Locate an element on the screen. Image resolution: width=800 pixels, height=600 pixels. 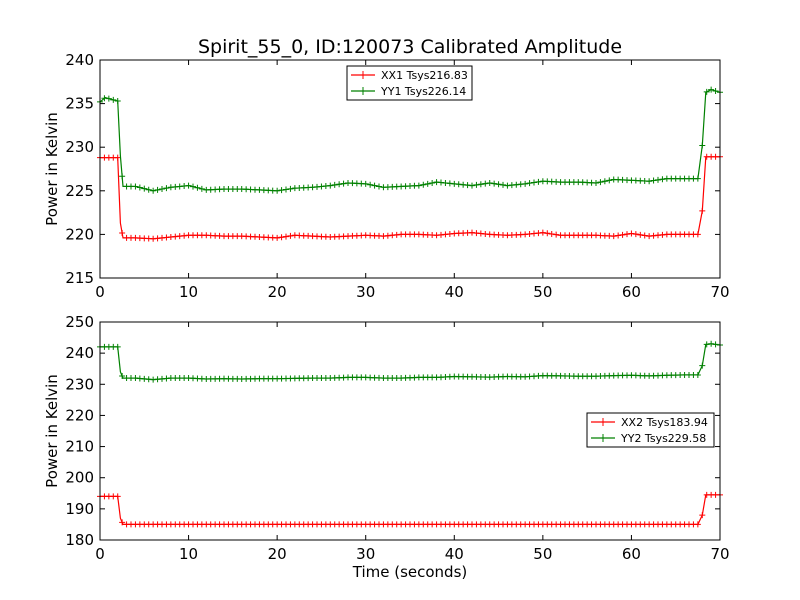
y-tick-label: 180 is located at coordinates (79, 540).